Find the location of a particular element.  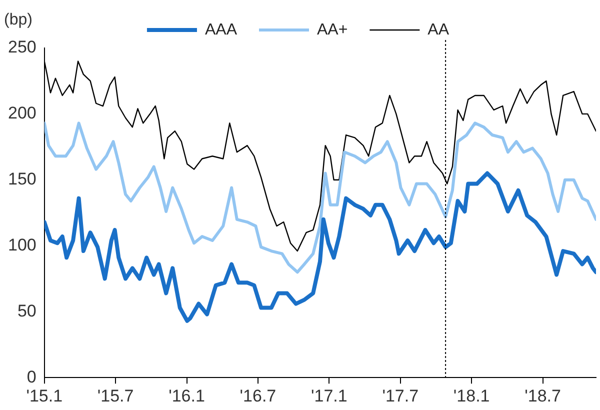

legend-label: AAA is located at coordinates (221, 29).